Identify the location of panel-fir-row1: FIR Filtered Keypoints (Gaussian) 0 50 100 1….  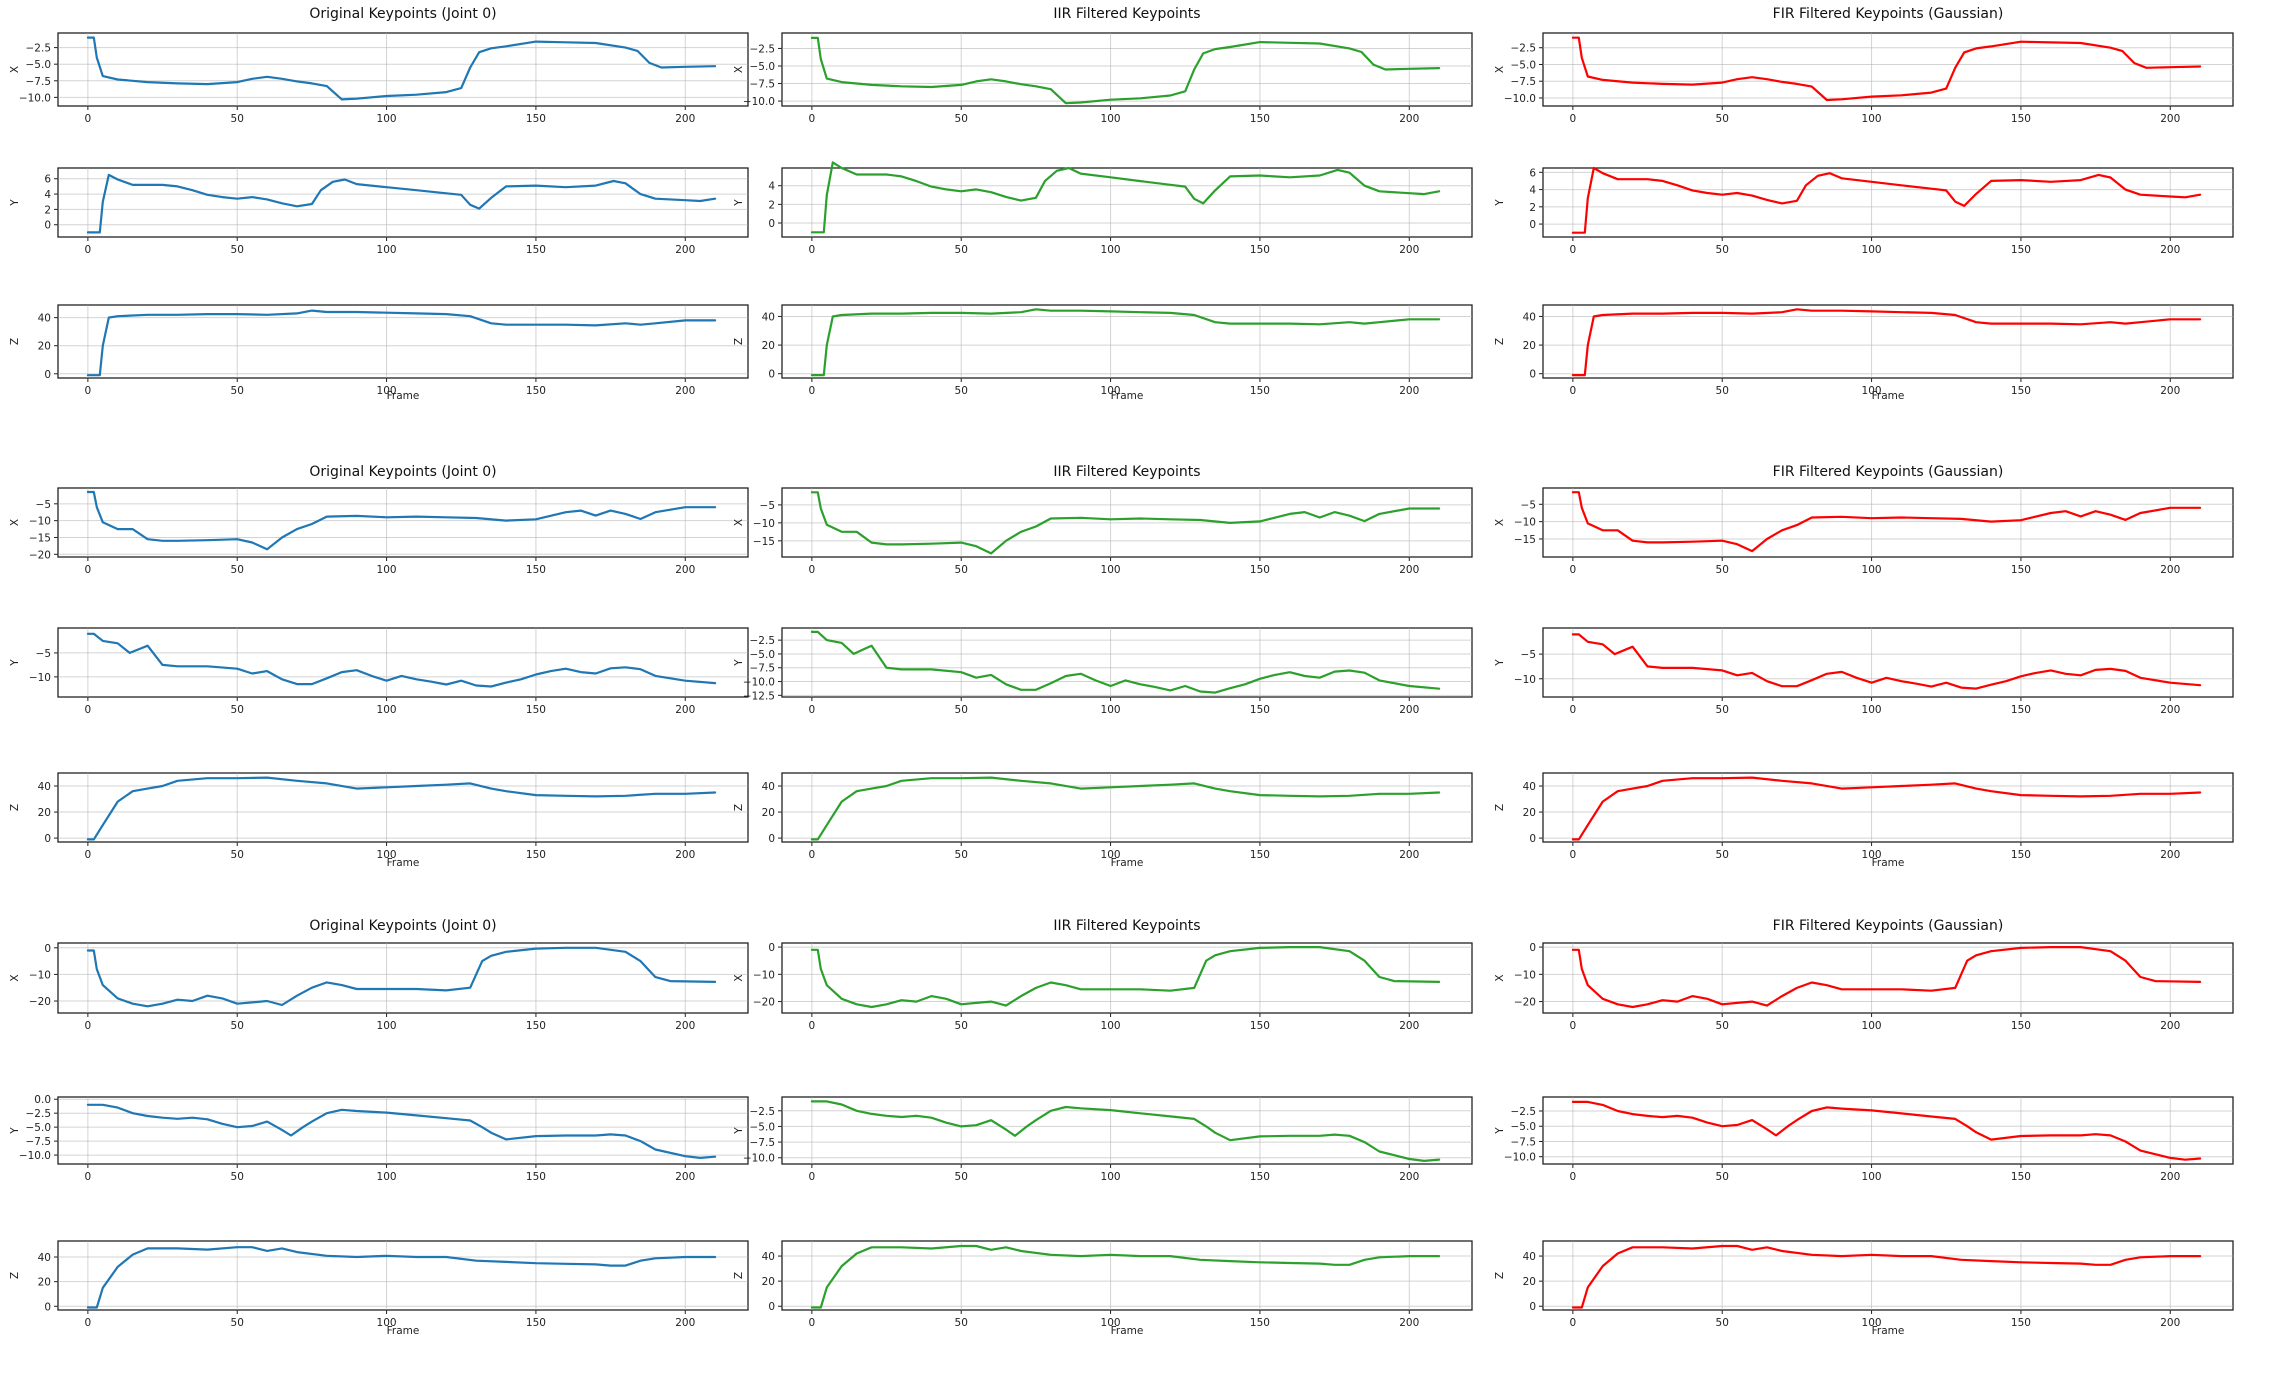
(1864, 204).